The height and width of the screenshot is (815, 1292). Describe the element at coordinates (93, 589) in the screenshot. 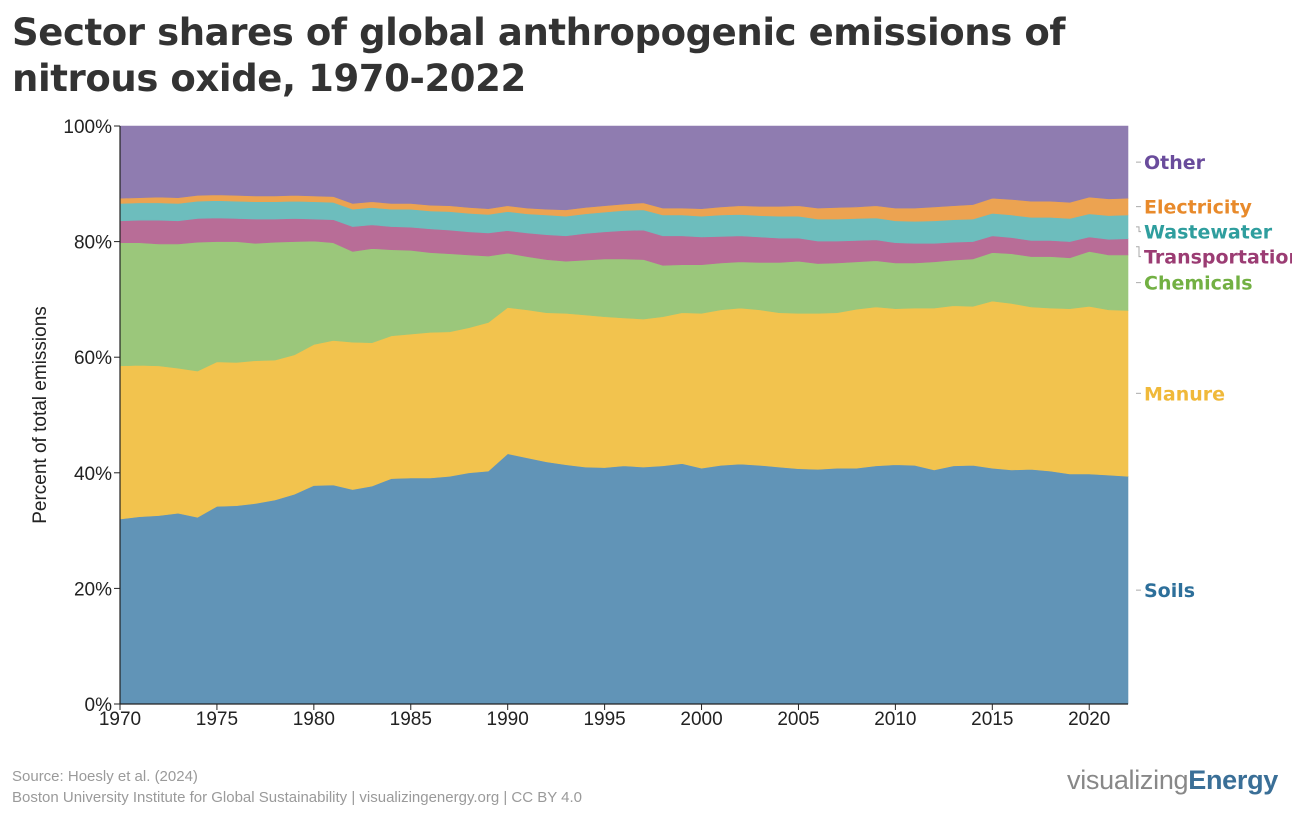

I see `y-tick-label: 20%` at that location.